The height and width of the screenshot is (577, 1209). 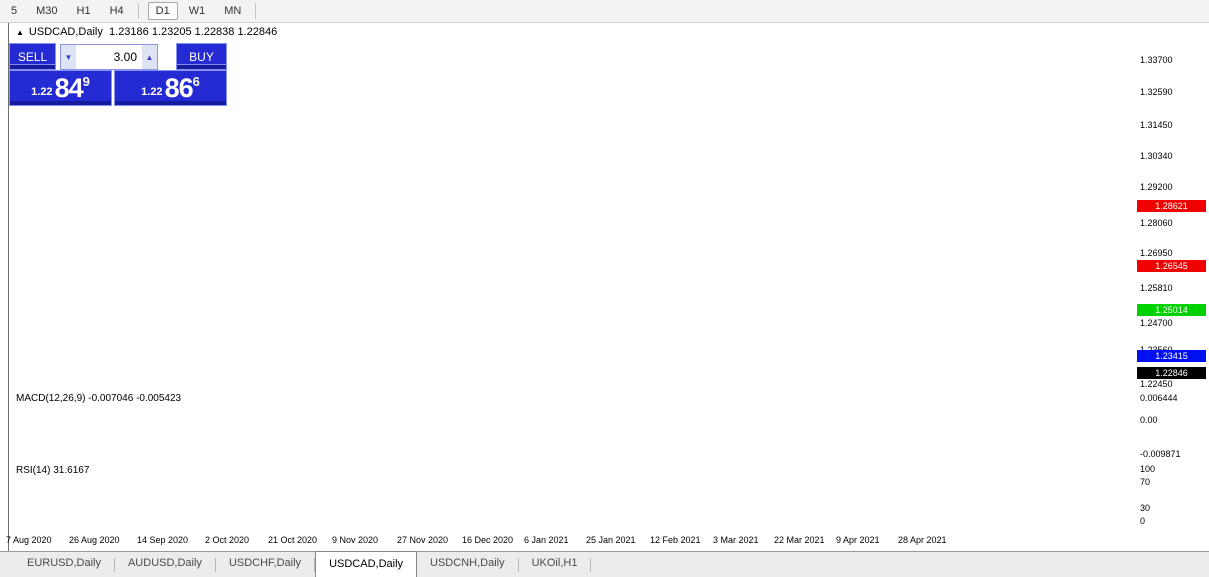 I want to click on date-axis-label: 16 Dec 2020, so click(x=488, y=540).